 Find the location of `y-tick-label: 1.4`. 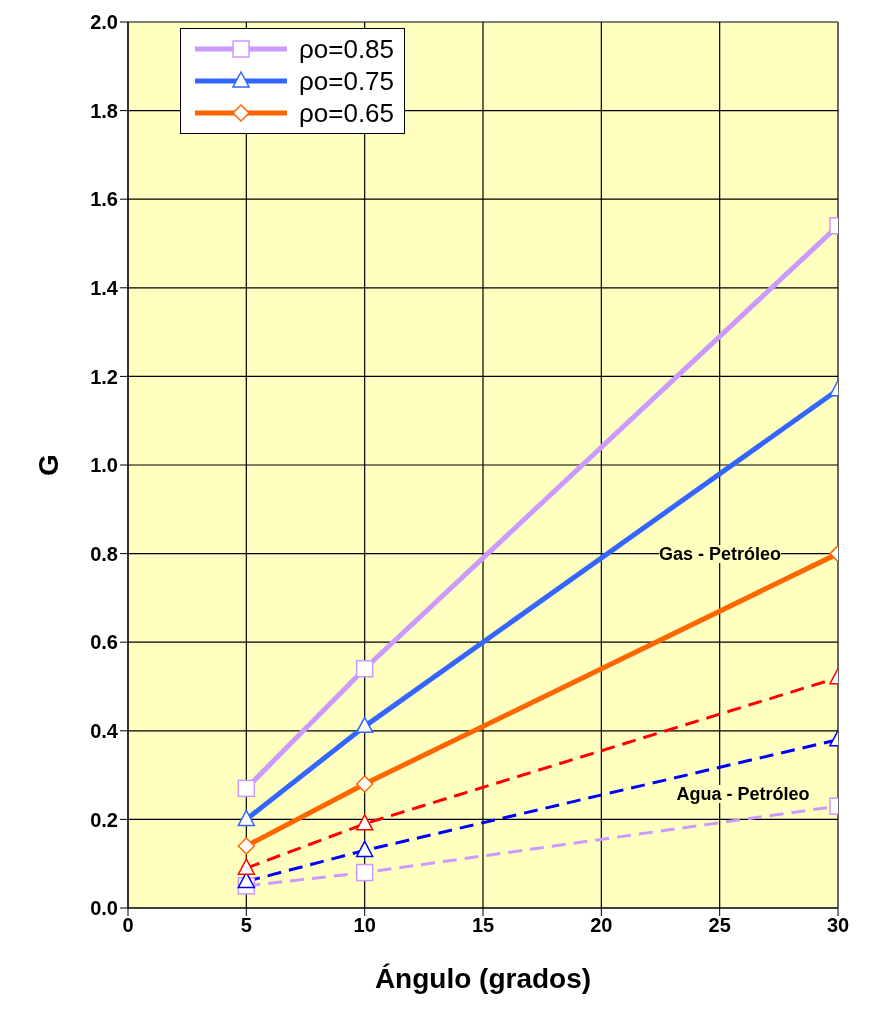

y-tick-label: 1.4 is located at coordinates (104, 287).